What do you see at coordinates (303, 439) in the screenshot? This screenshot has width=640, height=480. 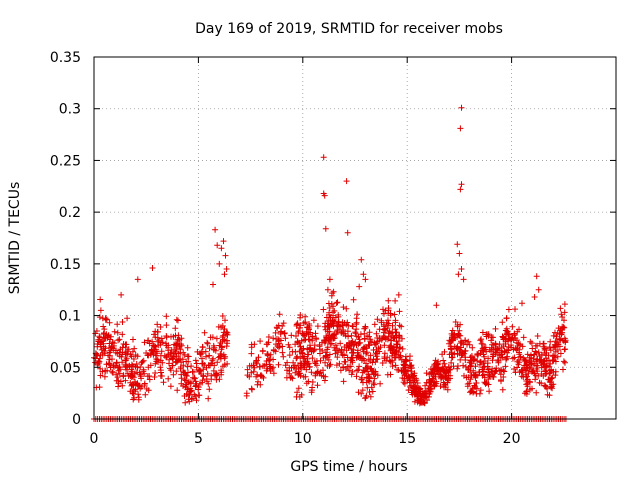 I see `x-tick-label: 10` at bounding box center [303, 439].